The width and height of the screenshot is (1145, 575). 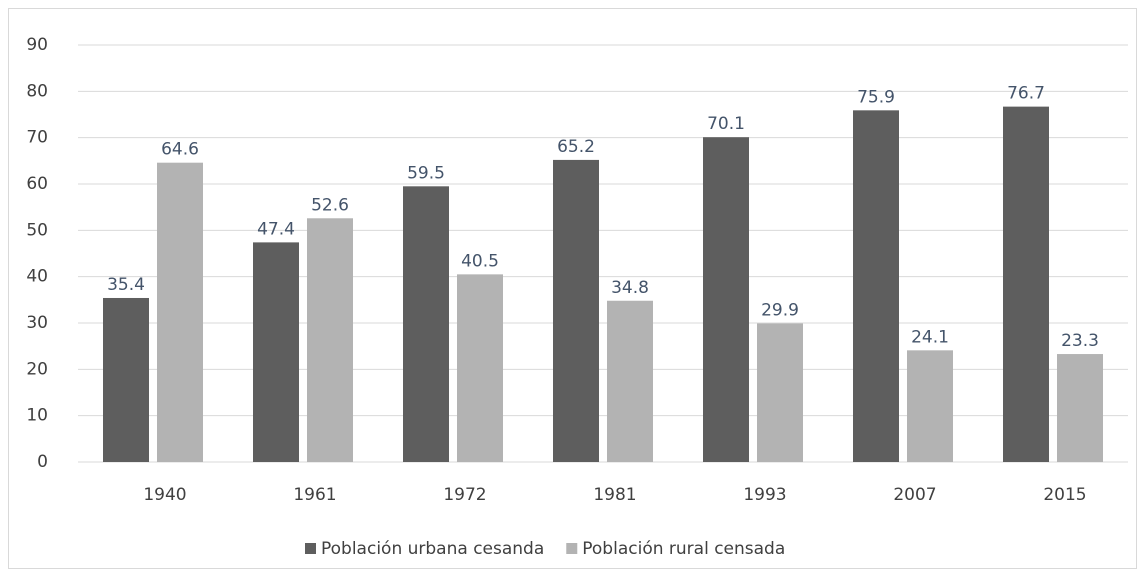 I want to click on y-tick-label: 10, so click(x=37, y=416).